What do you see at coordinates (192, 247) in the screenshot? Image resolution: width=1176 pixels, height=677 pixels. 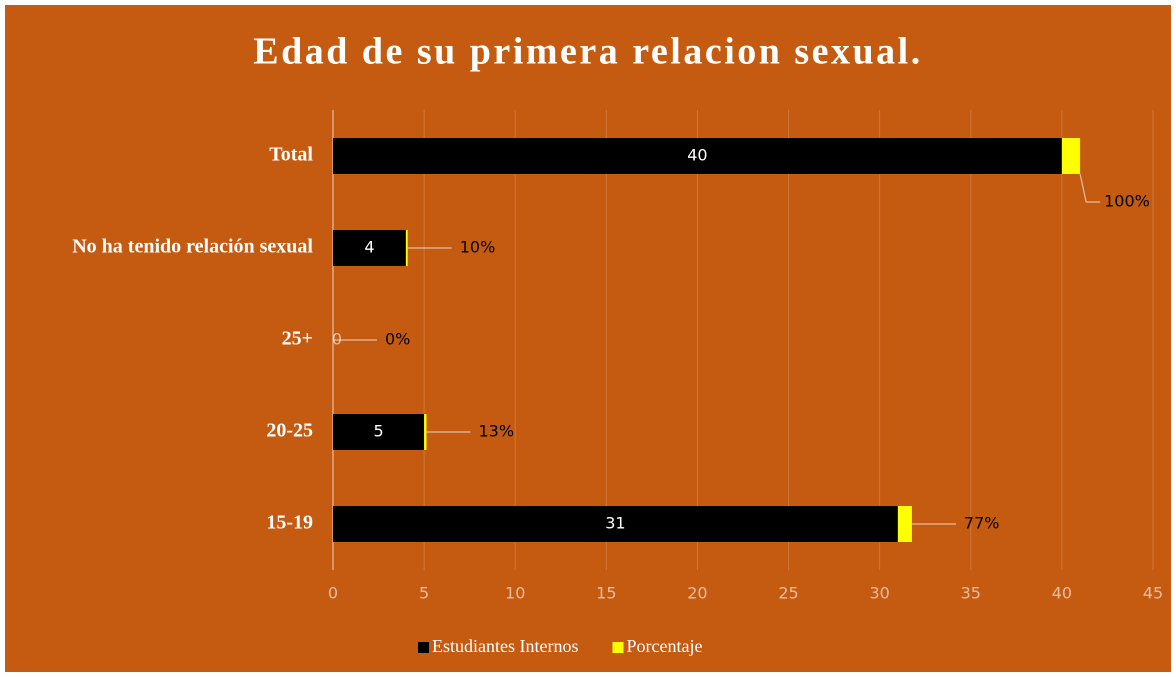 I see `y-tick-label: No ha tenido relación sexual` at bounding box center [192, 247].